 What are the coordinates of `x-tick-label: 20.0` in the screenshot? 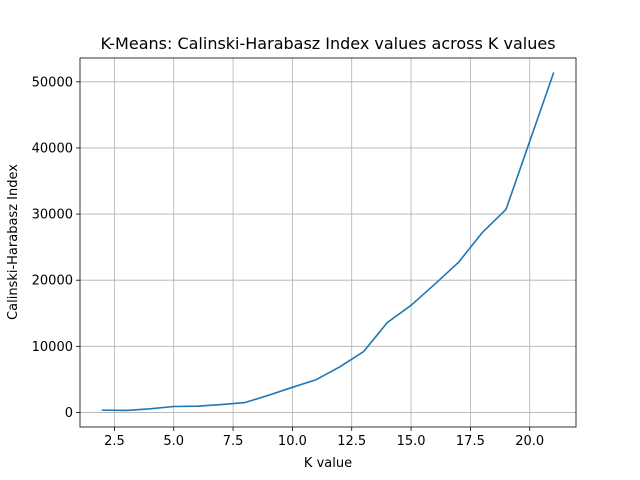 It's located at (529, 441).